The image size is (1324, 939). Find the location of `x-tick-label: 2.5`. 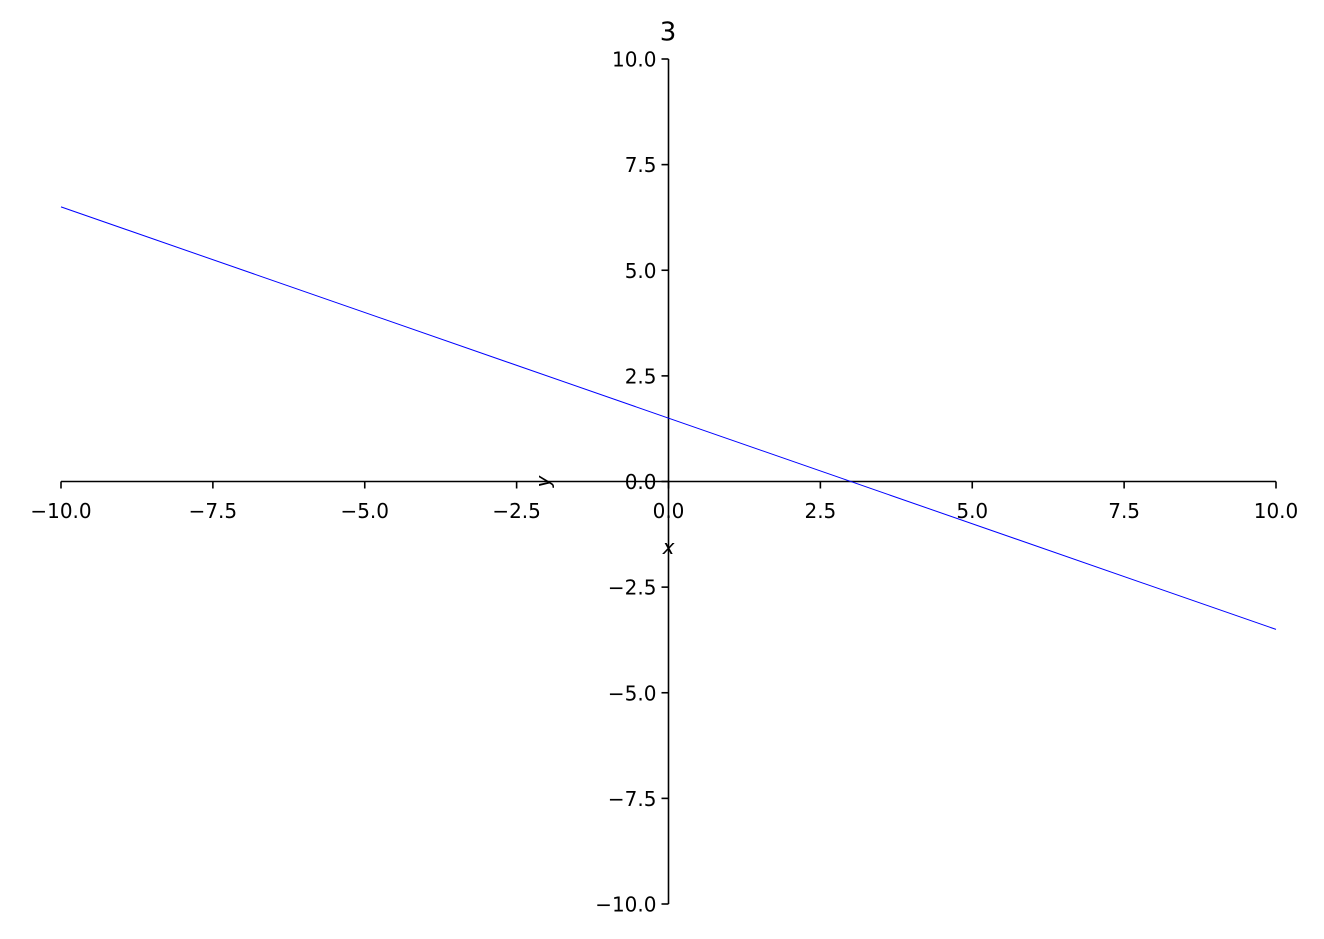

x-tick-label: 2.5 is located at coordinates (820, 511).